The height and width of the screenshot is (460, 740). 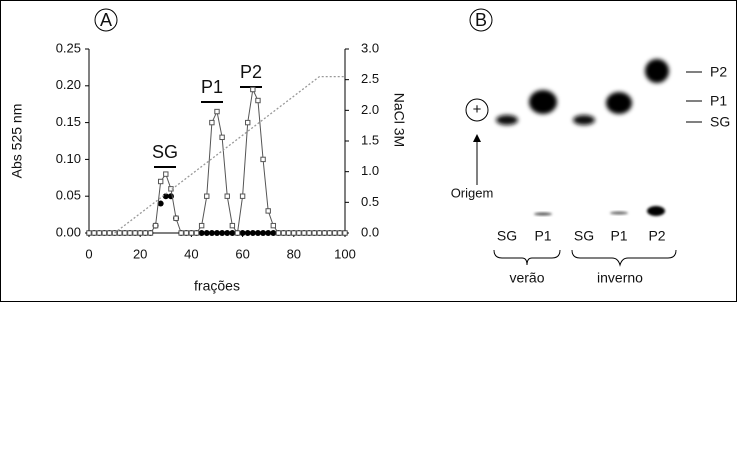 What do you see at coordinates (17, 141) in the screenshot?
I see `y-axis-label: Abs 525 nm` at bounding box center [17, 141].